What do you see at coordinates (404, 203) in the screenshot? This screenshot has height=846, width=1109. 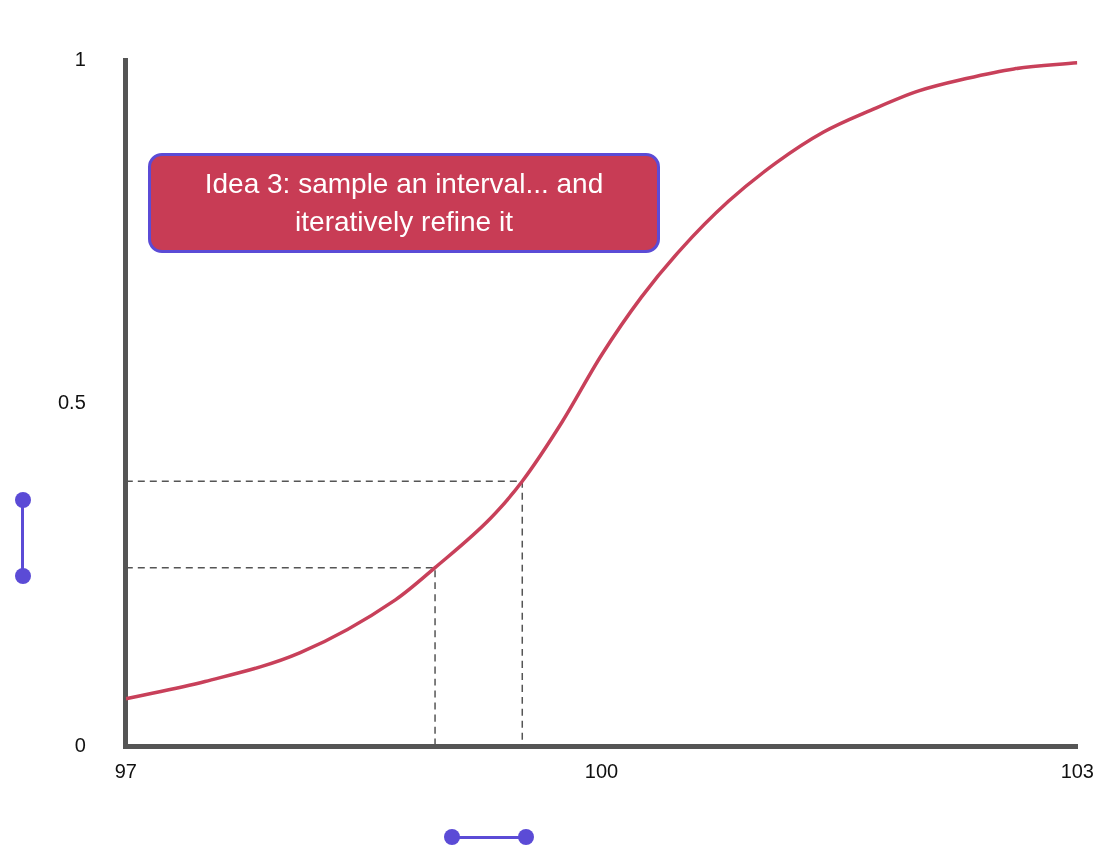 I see `annotation: Idea 3: sample an interval... and iteratively refine it` at bounding box center [404, 203].